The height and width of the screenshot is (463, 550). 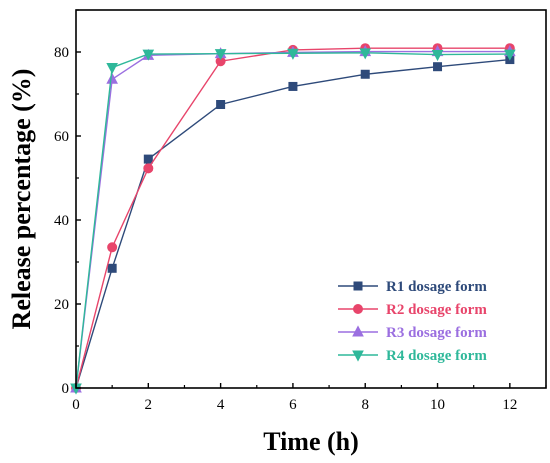 I want to click on legend-label: R3 dosage form, so click(x=436, y=333).